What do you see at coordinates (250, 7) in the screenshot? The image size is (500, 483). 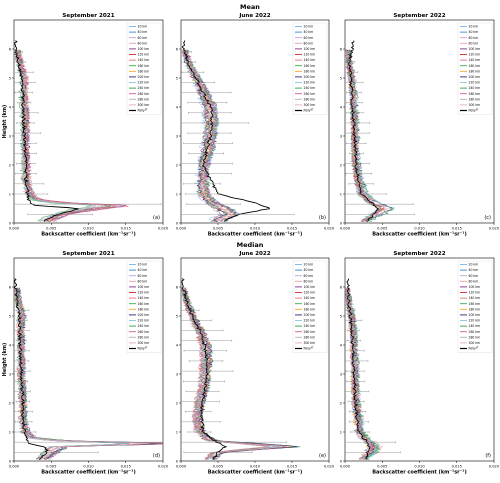 I see `row-title-mean: Mean` at bounding box center [250, 7].